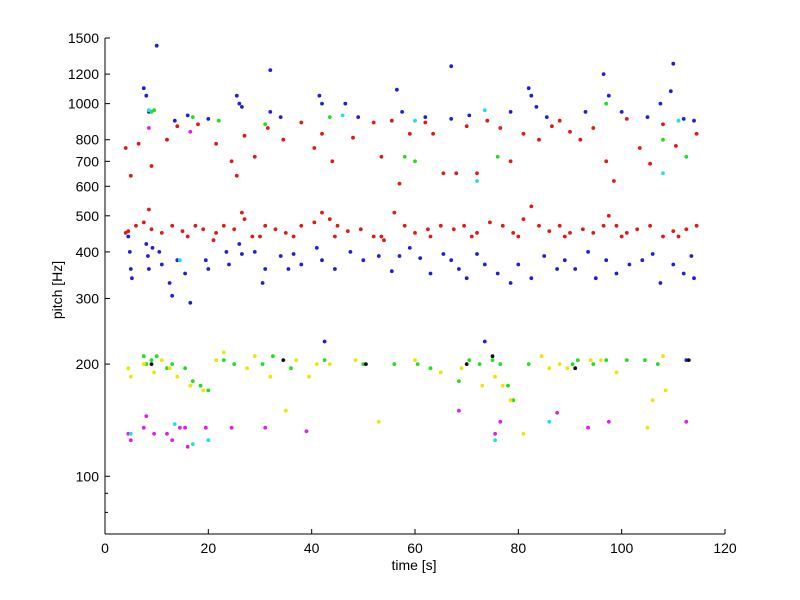 Image resolution: width=800 pixels, height=600 pixels. Describe the element at coordinates (83, 104) in the screenshot. I see `y-tick-label: 1000` at that location.